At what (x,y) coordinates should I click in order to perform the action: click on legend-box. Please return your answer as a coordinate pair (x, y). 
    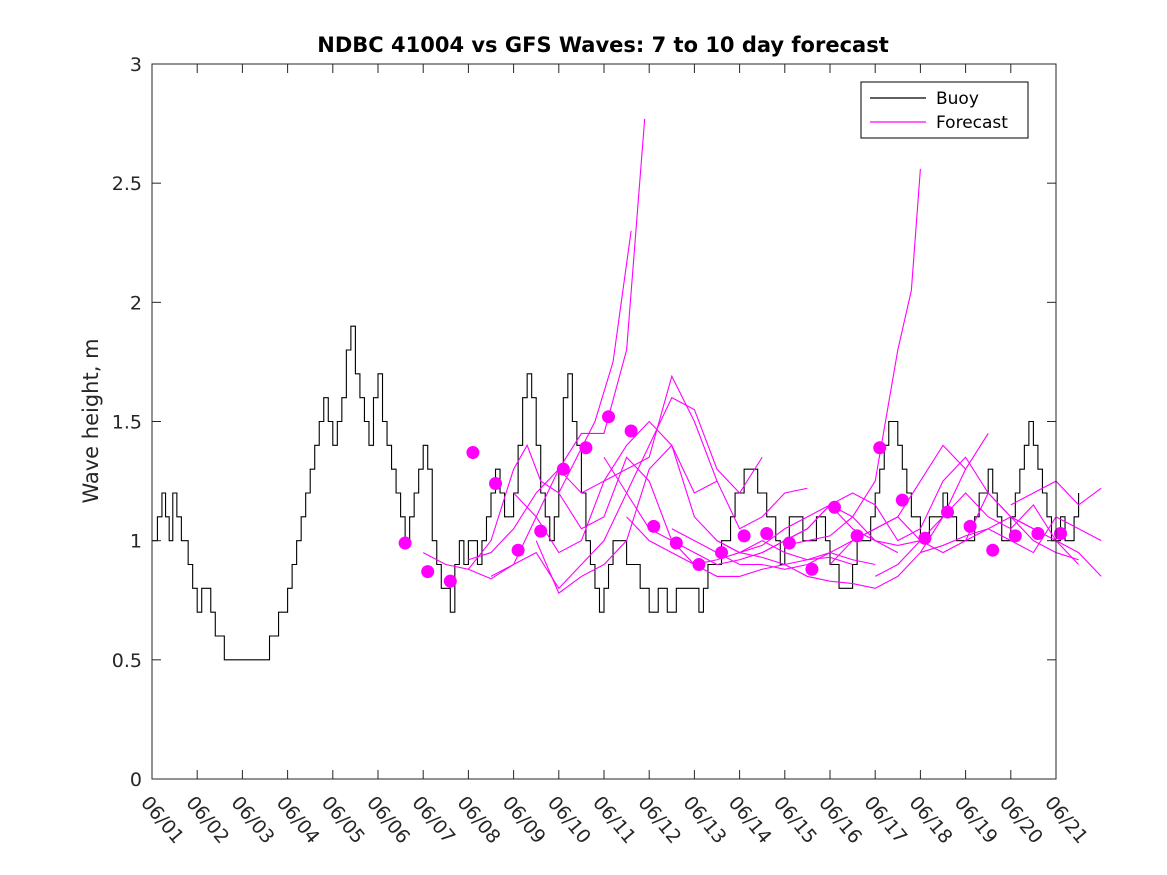
    Looking at the image, I should click on (944, 110).